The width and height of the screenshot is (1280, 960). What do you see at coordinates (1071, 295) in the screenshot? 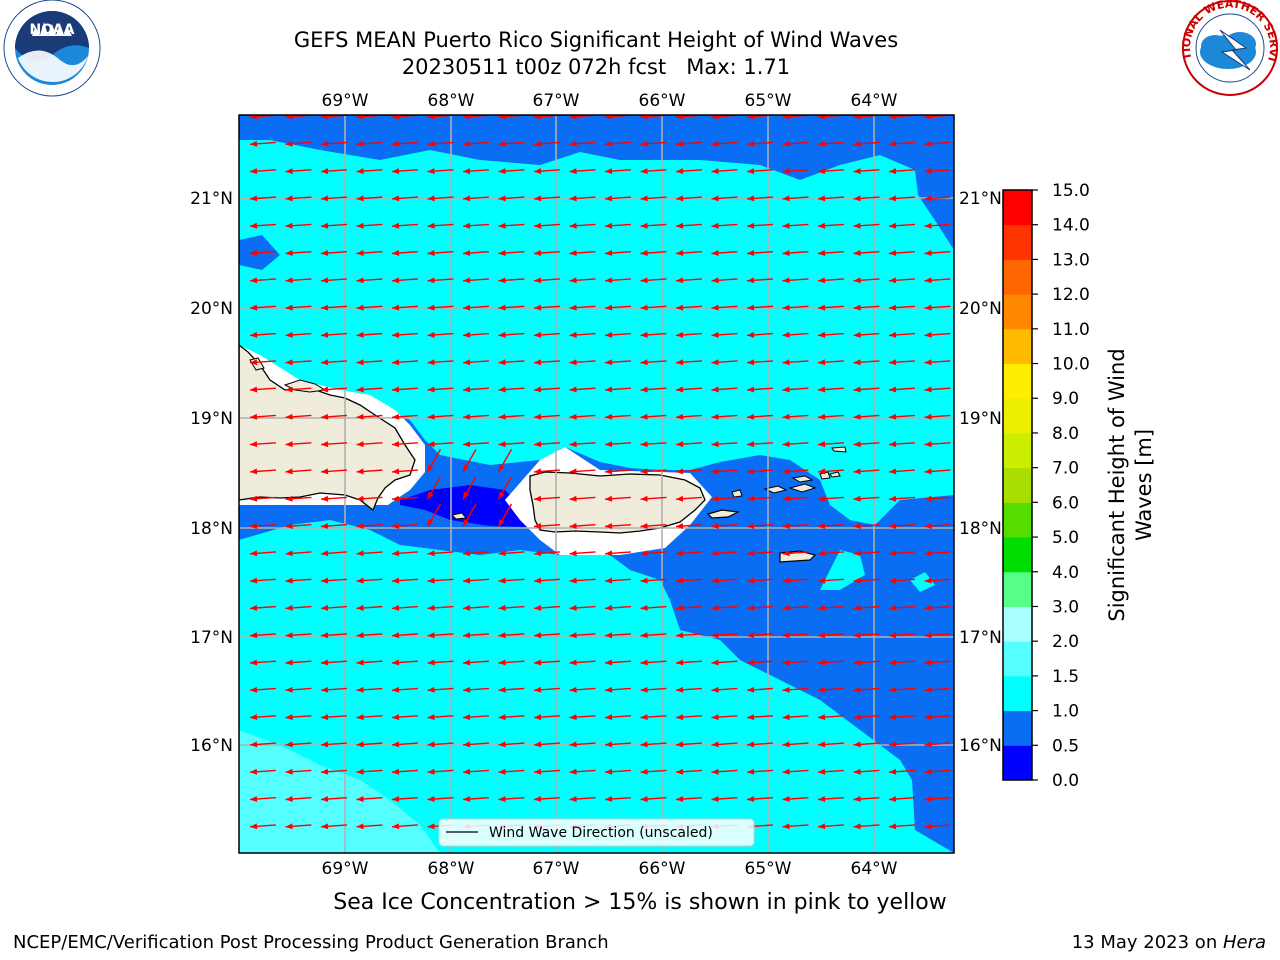
I see `colorbar-tick-label: 12.0` at bounding box center [1071, 295].